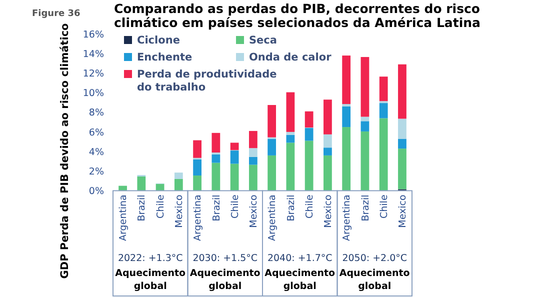  What do you see at coordinates (151, 258) in the screenshot?
I see `text: 2022: +1.3°C` at bounding box center [151, 258].